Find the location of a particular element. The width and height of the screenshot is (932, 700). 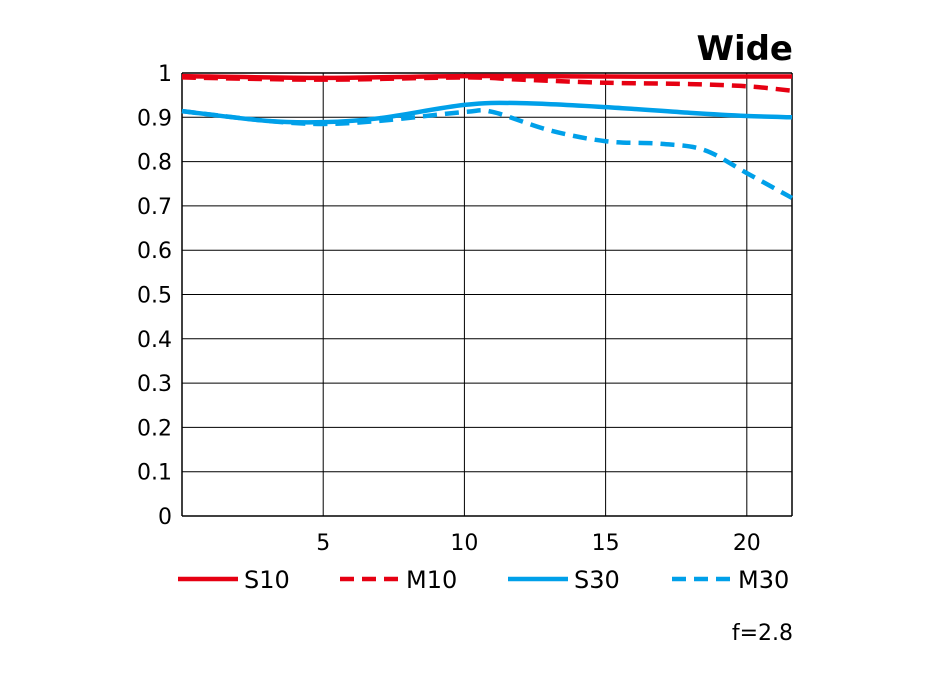

y-tick-label: 0.5 is located at coordinates (154, 296).